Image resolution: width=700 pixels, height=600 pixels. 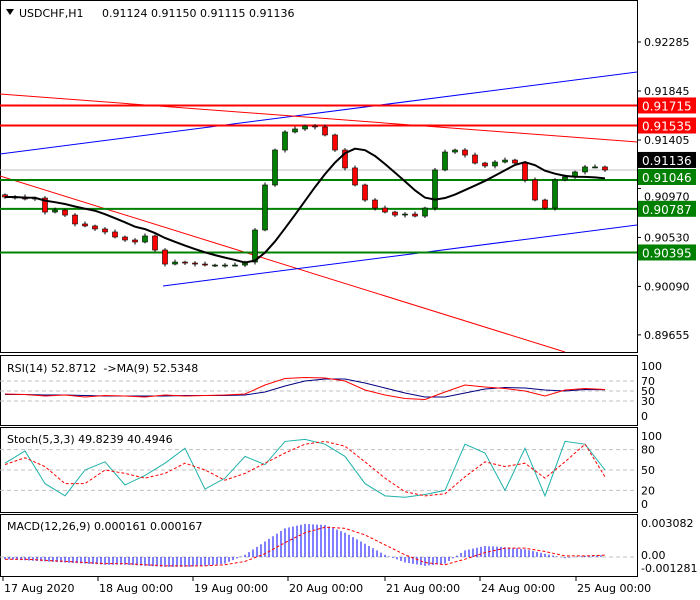 I want to click on trendline-blue, so click(x=319, y=113).